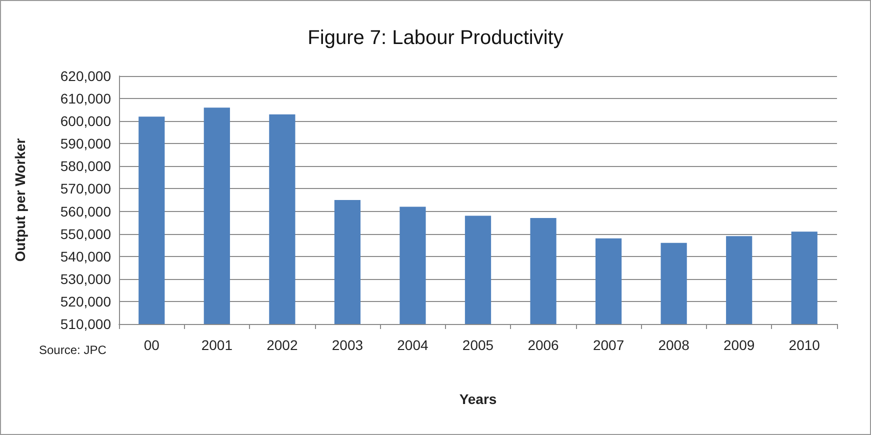 This screenshot has width=871, height=435. What do you see at coordinates (804, 345) in the screenshot?
I see `x-tick-label: 2010` at bounding box center [804, 345].